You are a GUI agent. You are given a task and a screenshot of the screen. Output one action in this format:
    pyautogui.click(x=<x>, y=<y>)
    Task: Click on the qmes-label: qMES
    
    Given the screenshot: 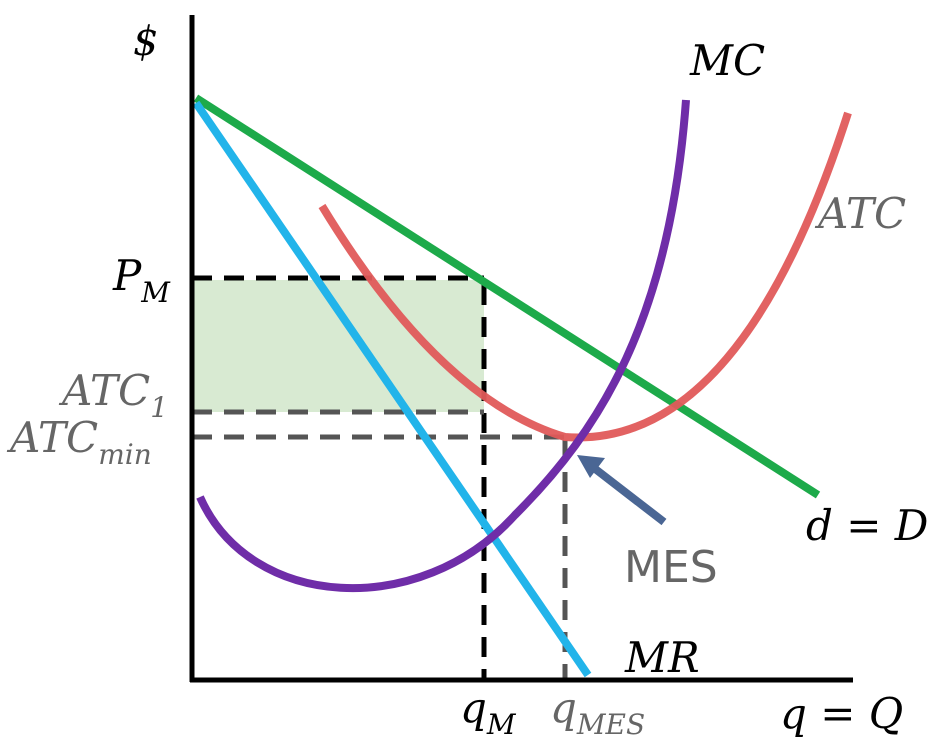 What is the action you would take?
    pyautogui.click(x=597, y=712)
    